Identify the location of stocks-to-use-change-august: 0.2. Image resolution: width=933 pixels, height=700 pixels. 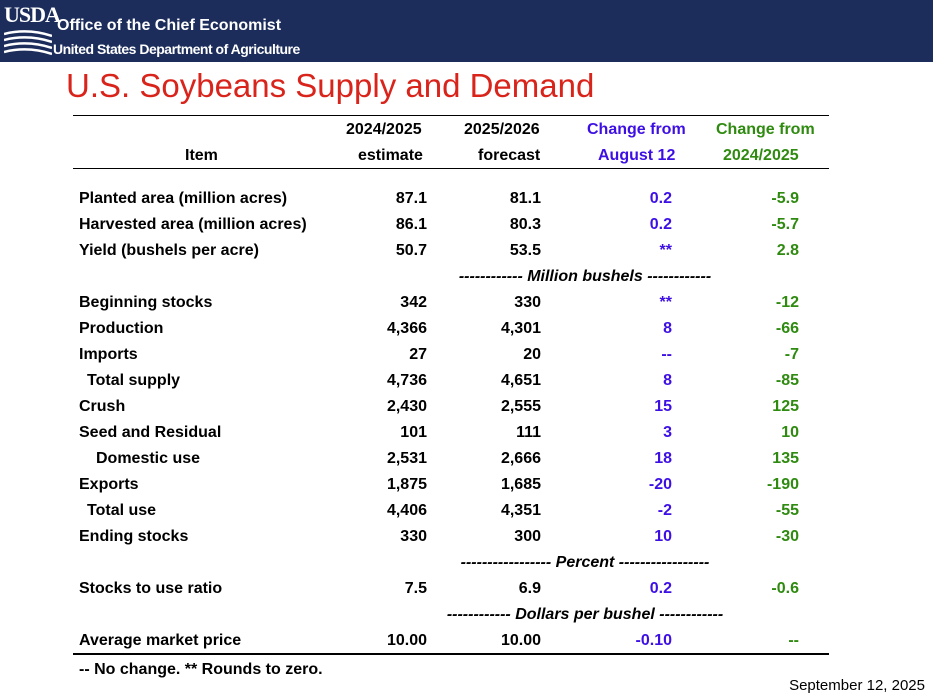
(660, 588).